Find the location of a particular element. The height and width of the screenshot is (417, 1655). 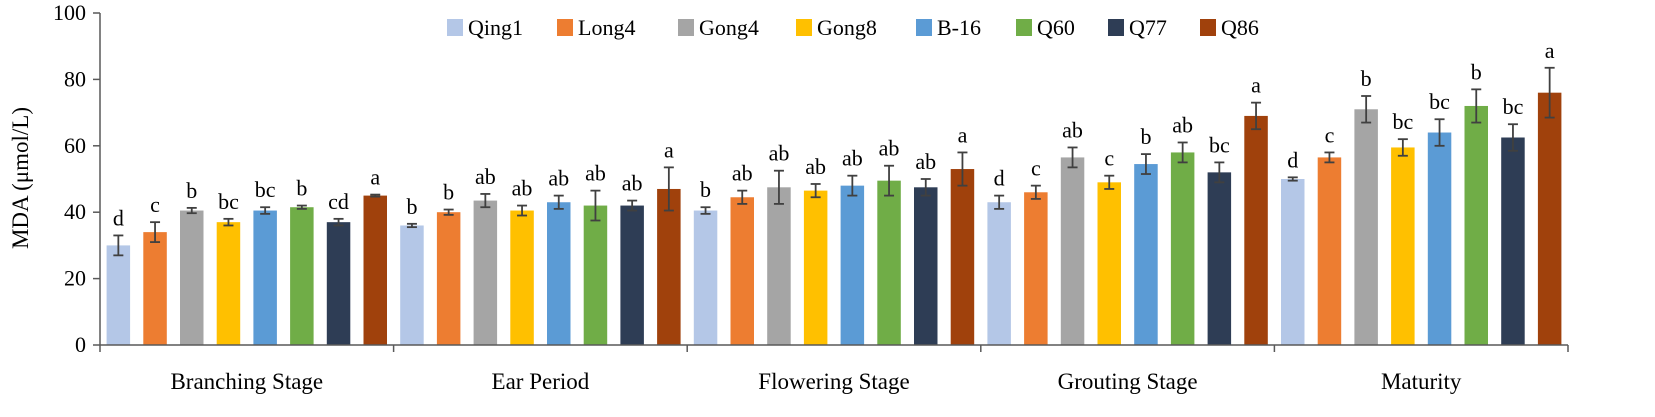

y-tick-label: 100 is located at coordinates (69, 12).